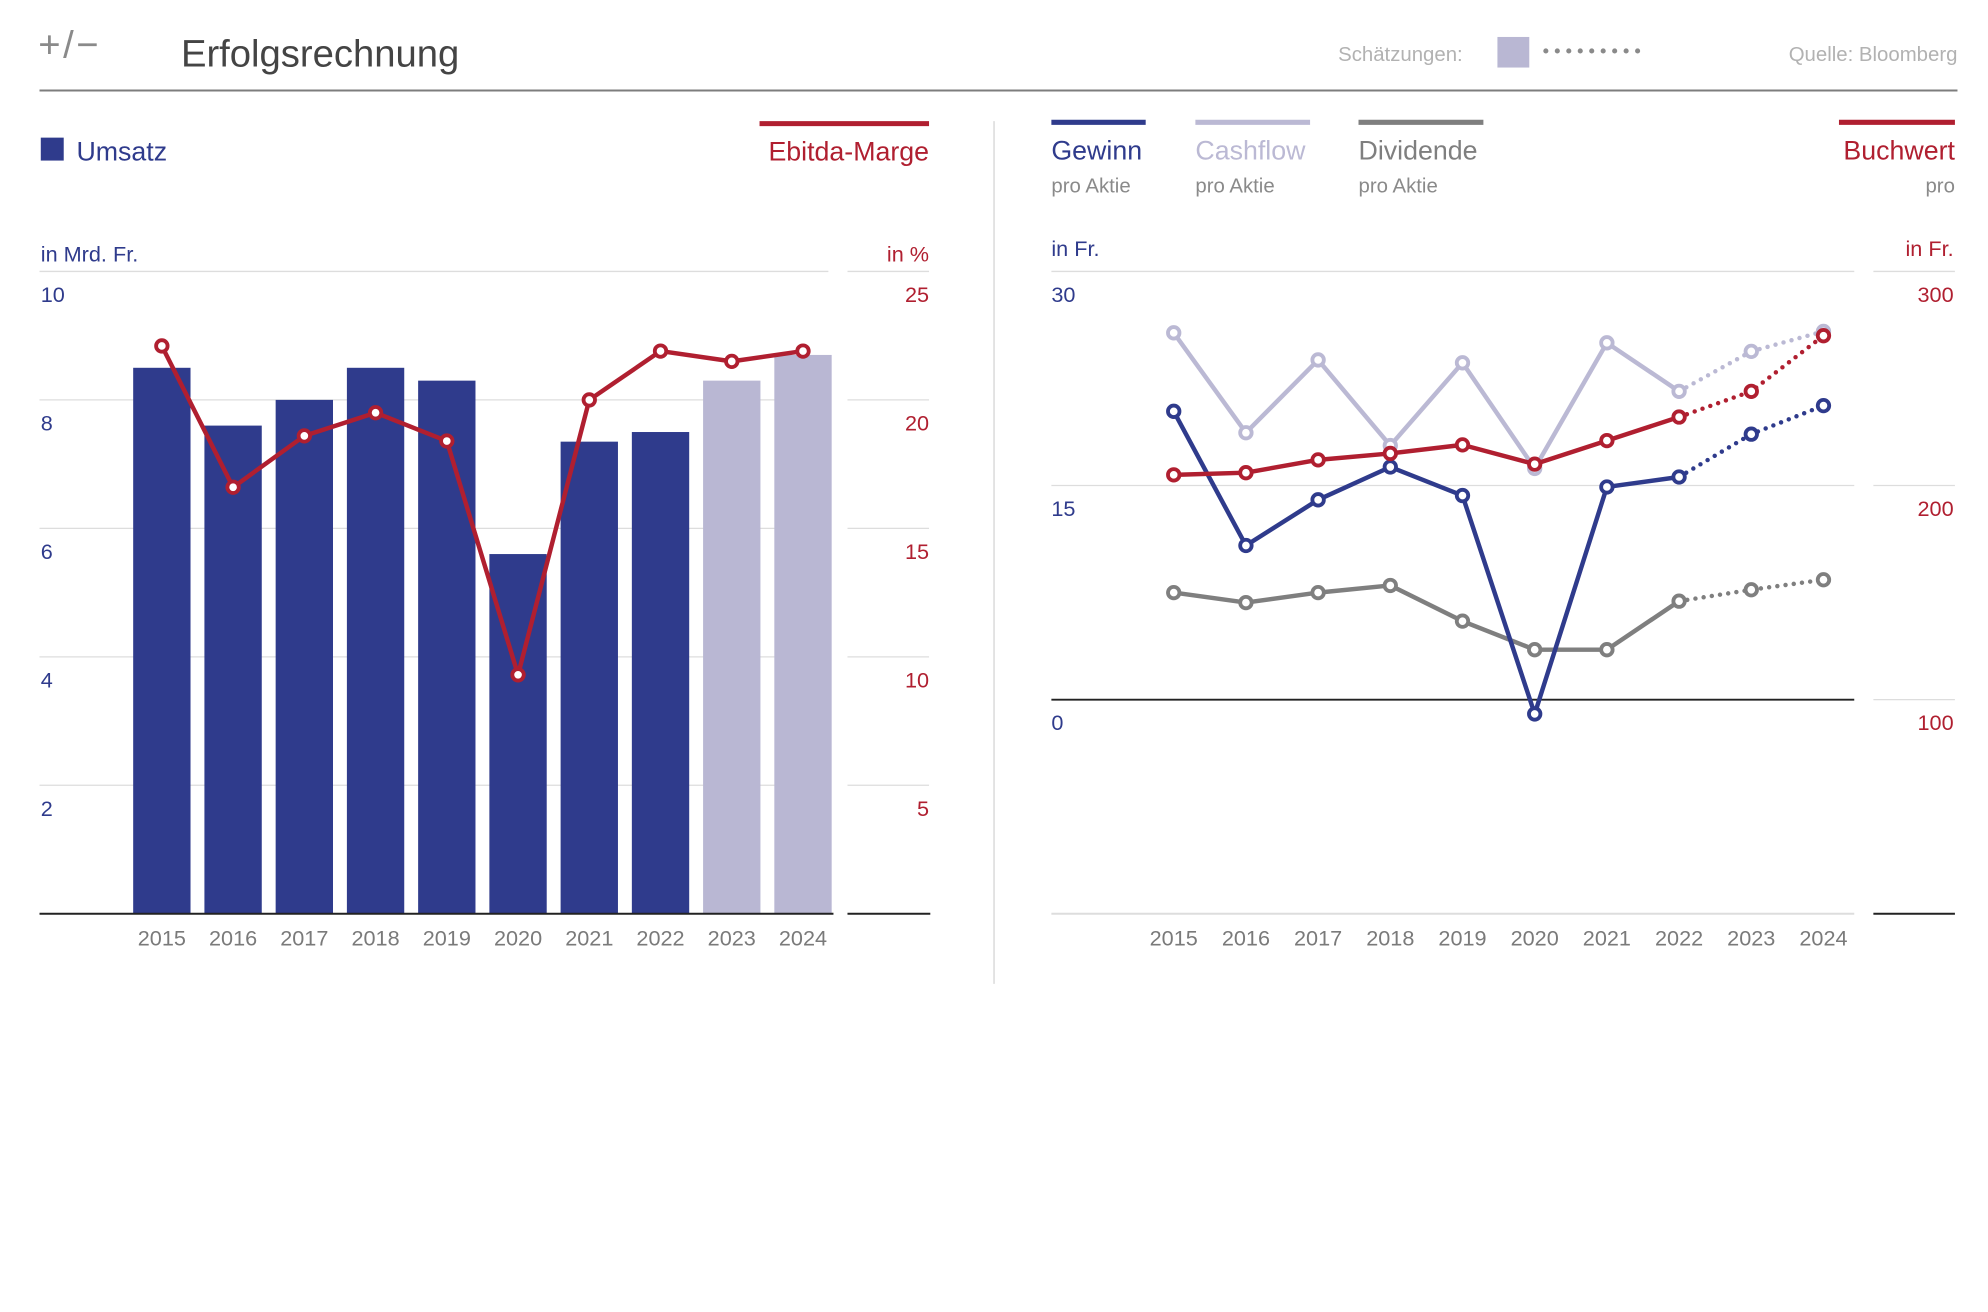  What do you see at coordinates (47, 679) in the screenshot?
I see `left-tick-label: 4` at bounding box center [47, 679].